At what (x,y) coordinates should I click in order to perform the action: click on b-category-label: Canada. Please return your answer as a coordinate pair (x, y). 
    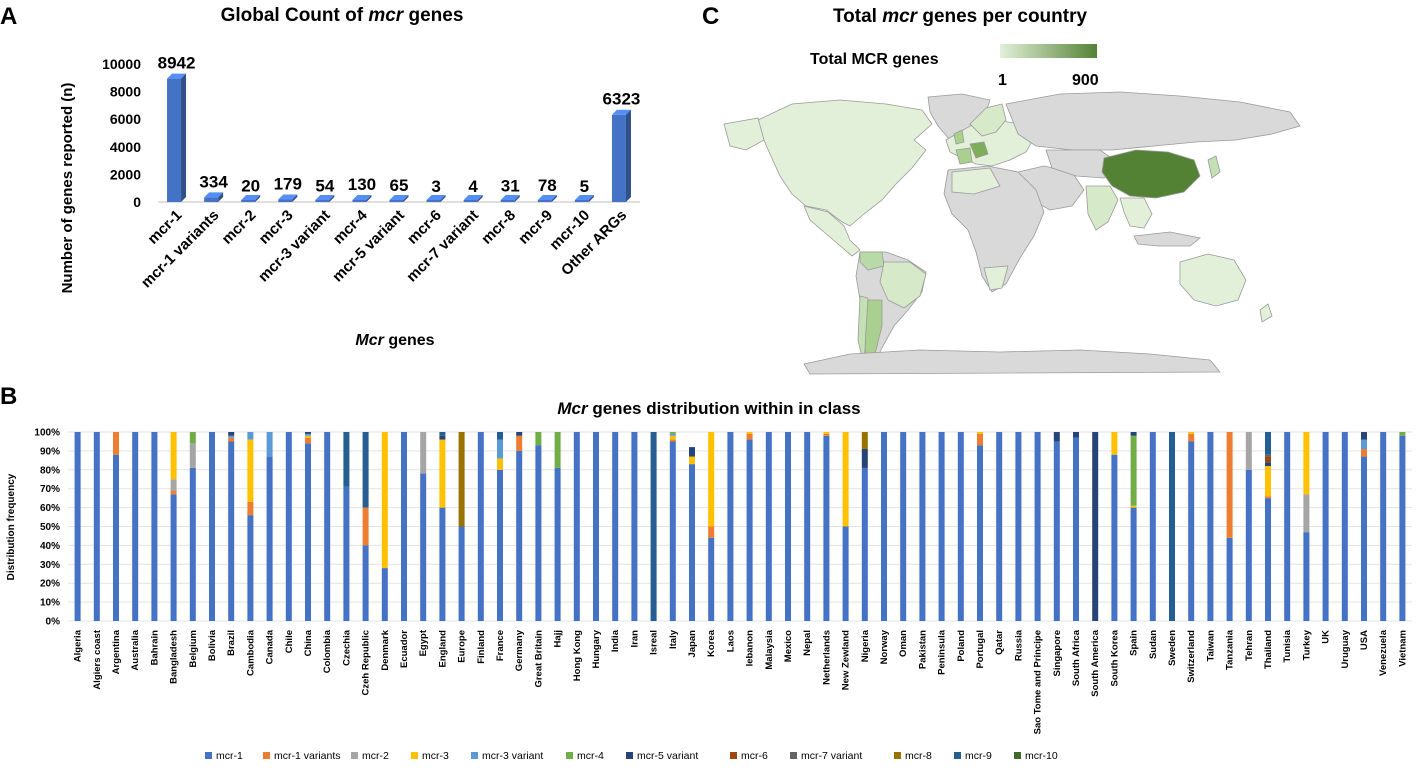
    Looking at the image, I should click on (270, 646).